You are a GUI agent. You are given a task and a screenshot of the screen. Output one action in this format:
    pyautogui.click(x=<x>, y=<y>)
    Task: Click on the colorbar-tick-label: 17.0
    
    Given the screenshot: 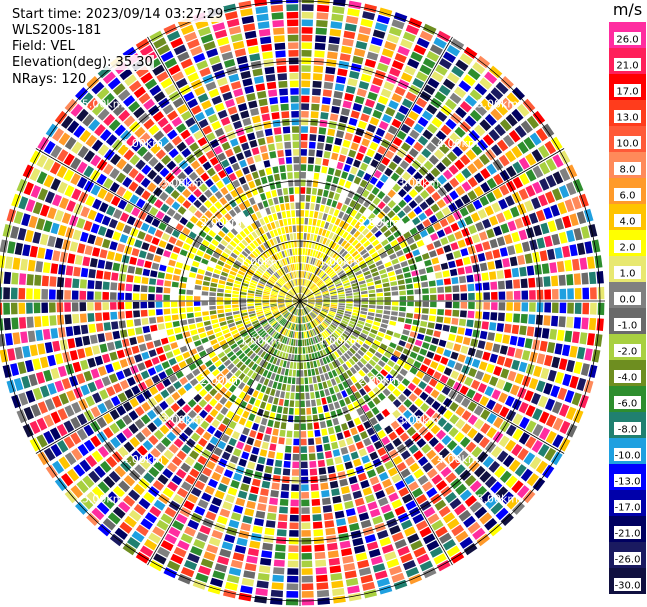 What is the action you would take?
    pyautogui.click(x=627, y=92)
    